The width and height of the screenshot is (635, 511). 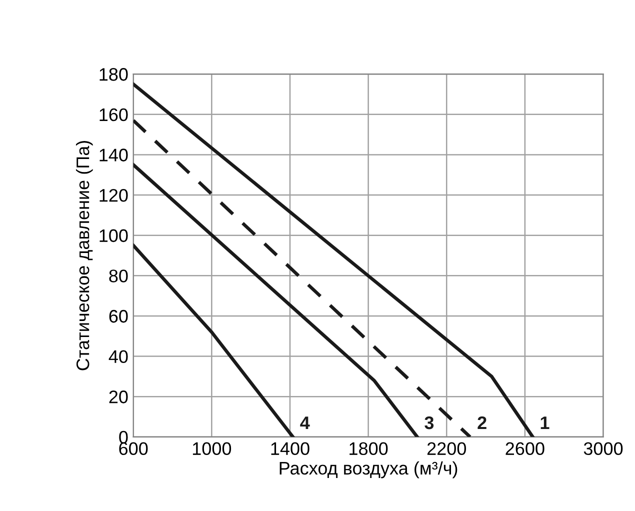 What do you see at coordinates (369, 449) in the screenshot?
I see `x-tick-label: 1800` at bounding box center [369, 449].